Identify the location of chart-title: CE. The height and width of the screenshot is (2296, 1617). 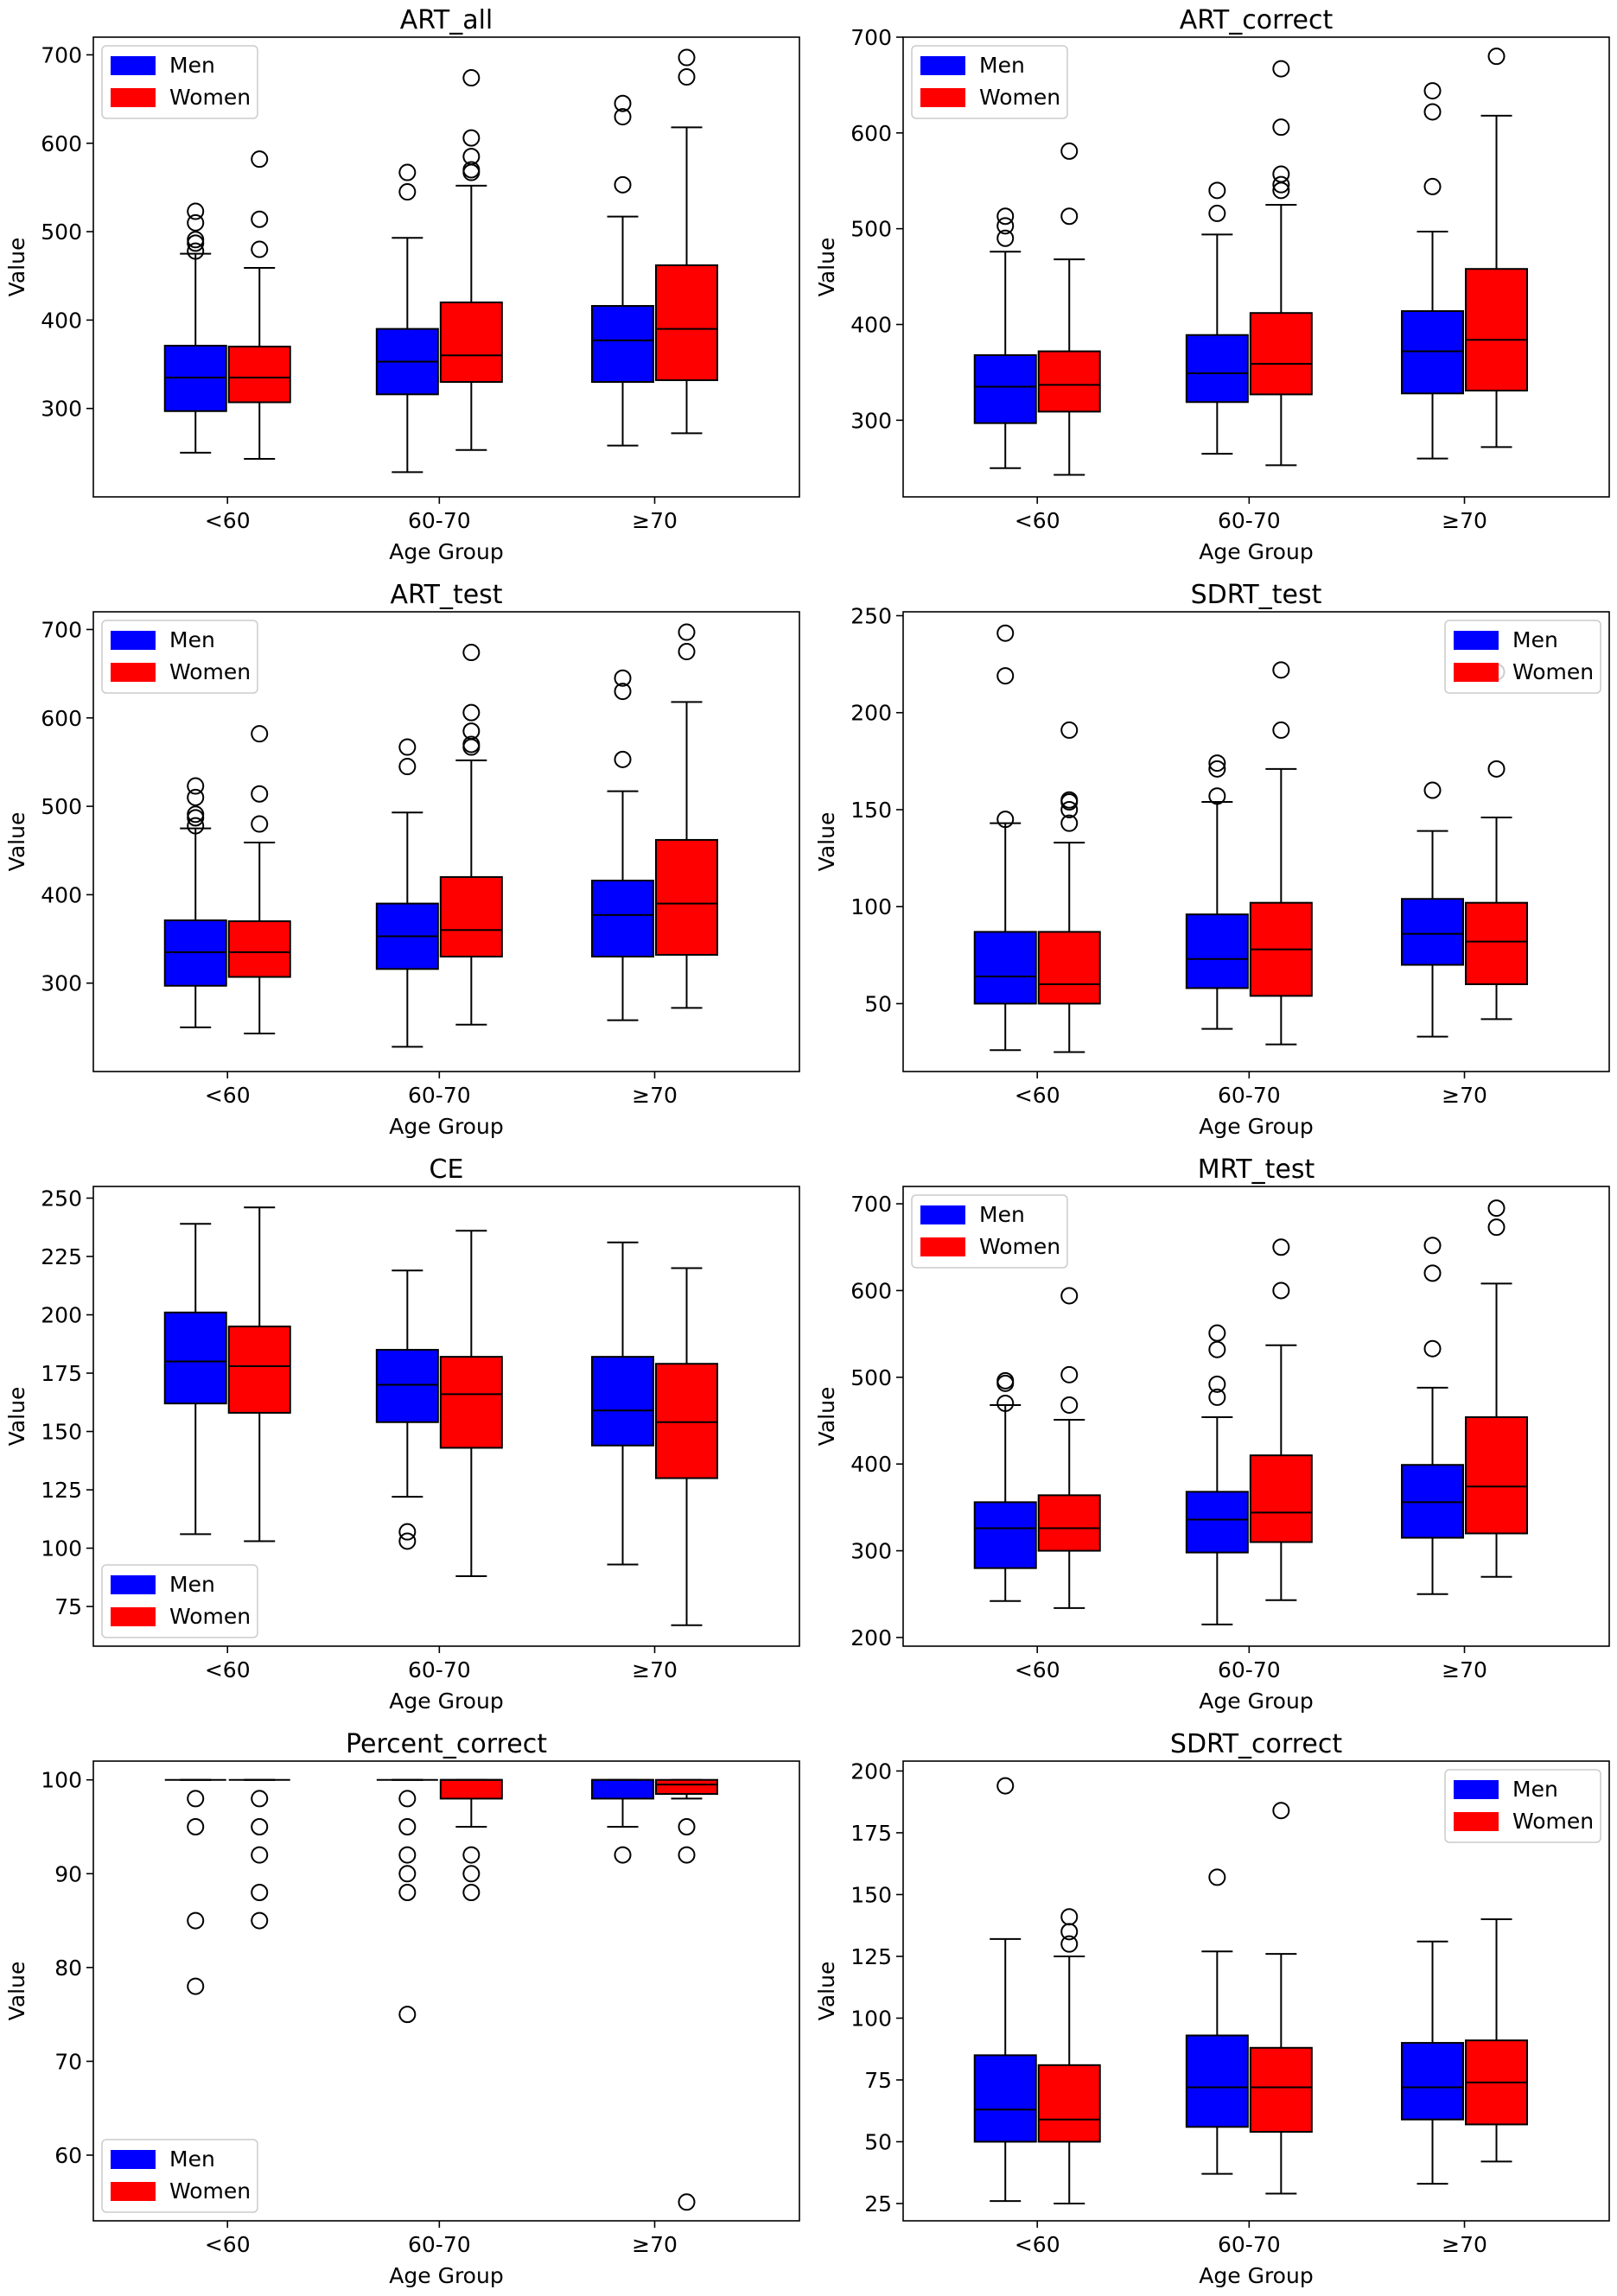
(447, 1169).